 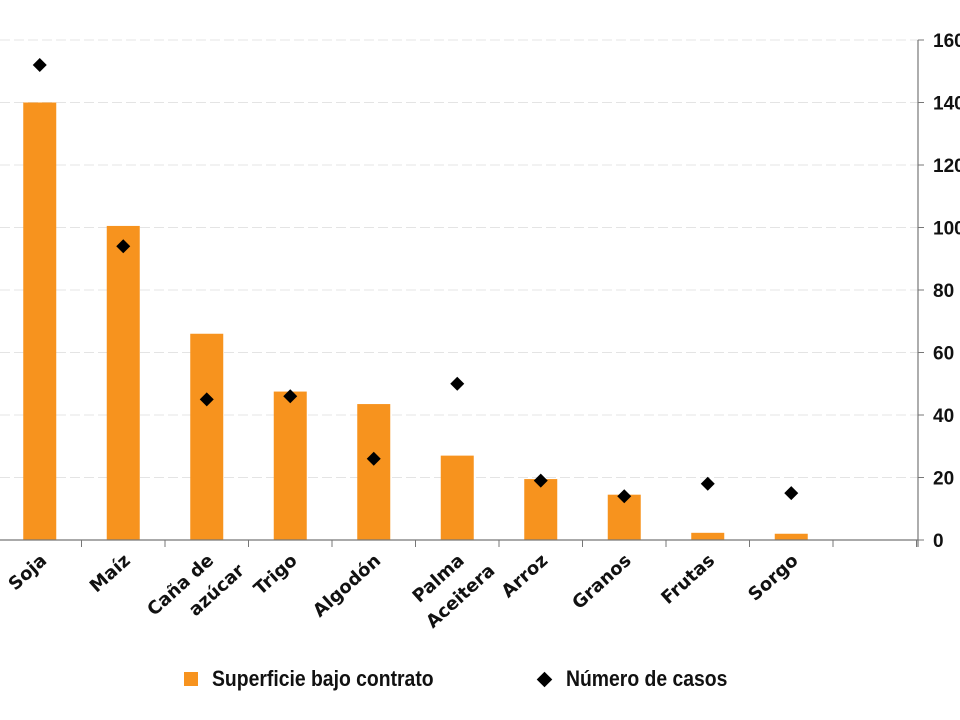 I want to click on y-tick-label: 40, so click(x=943, y=416).